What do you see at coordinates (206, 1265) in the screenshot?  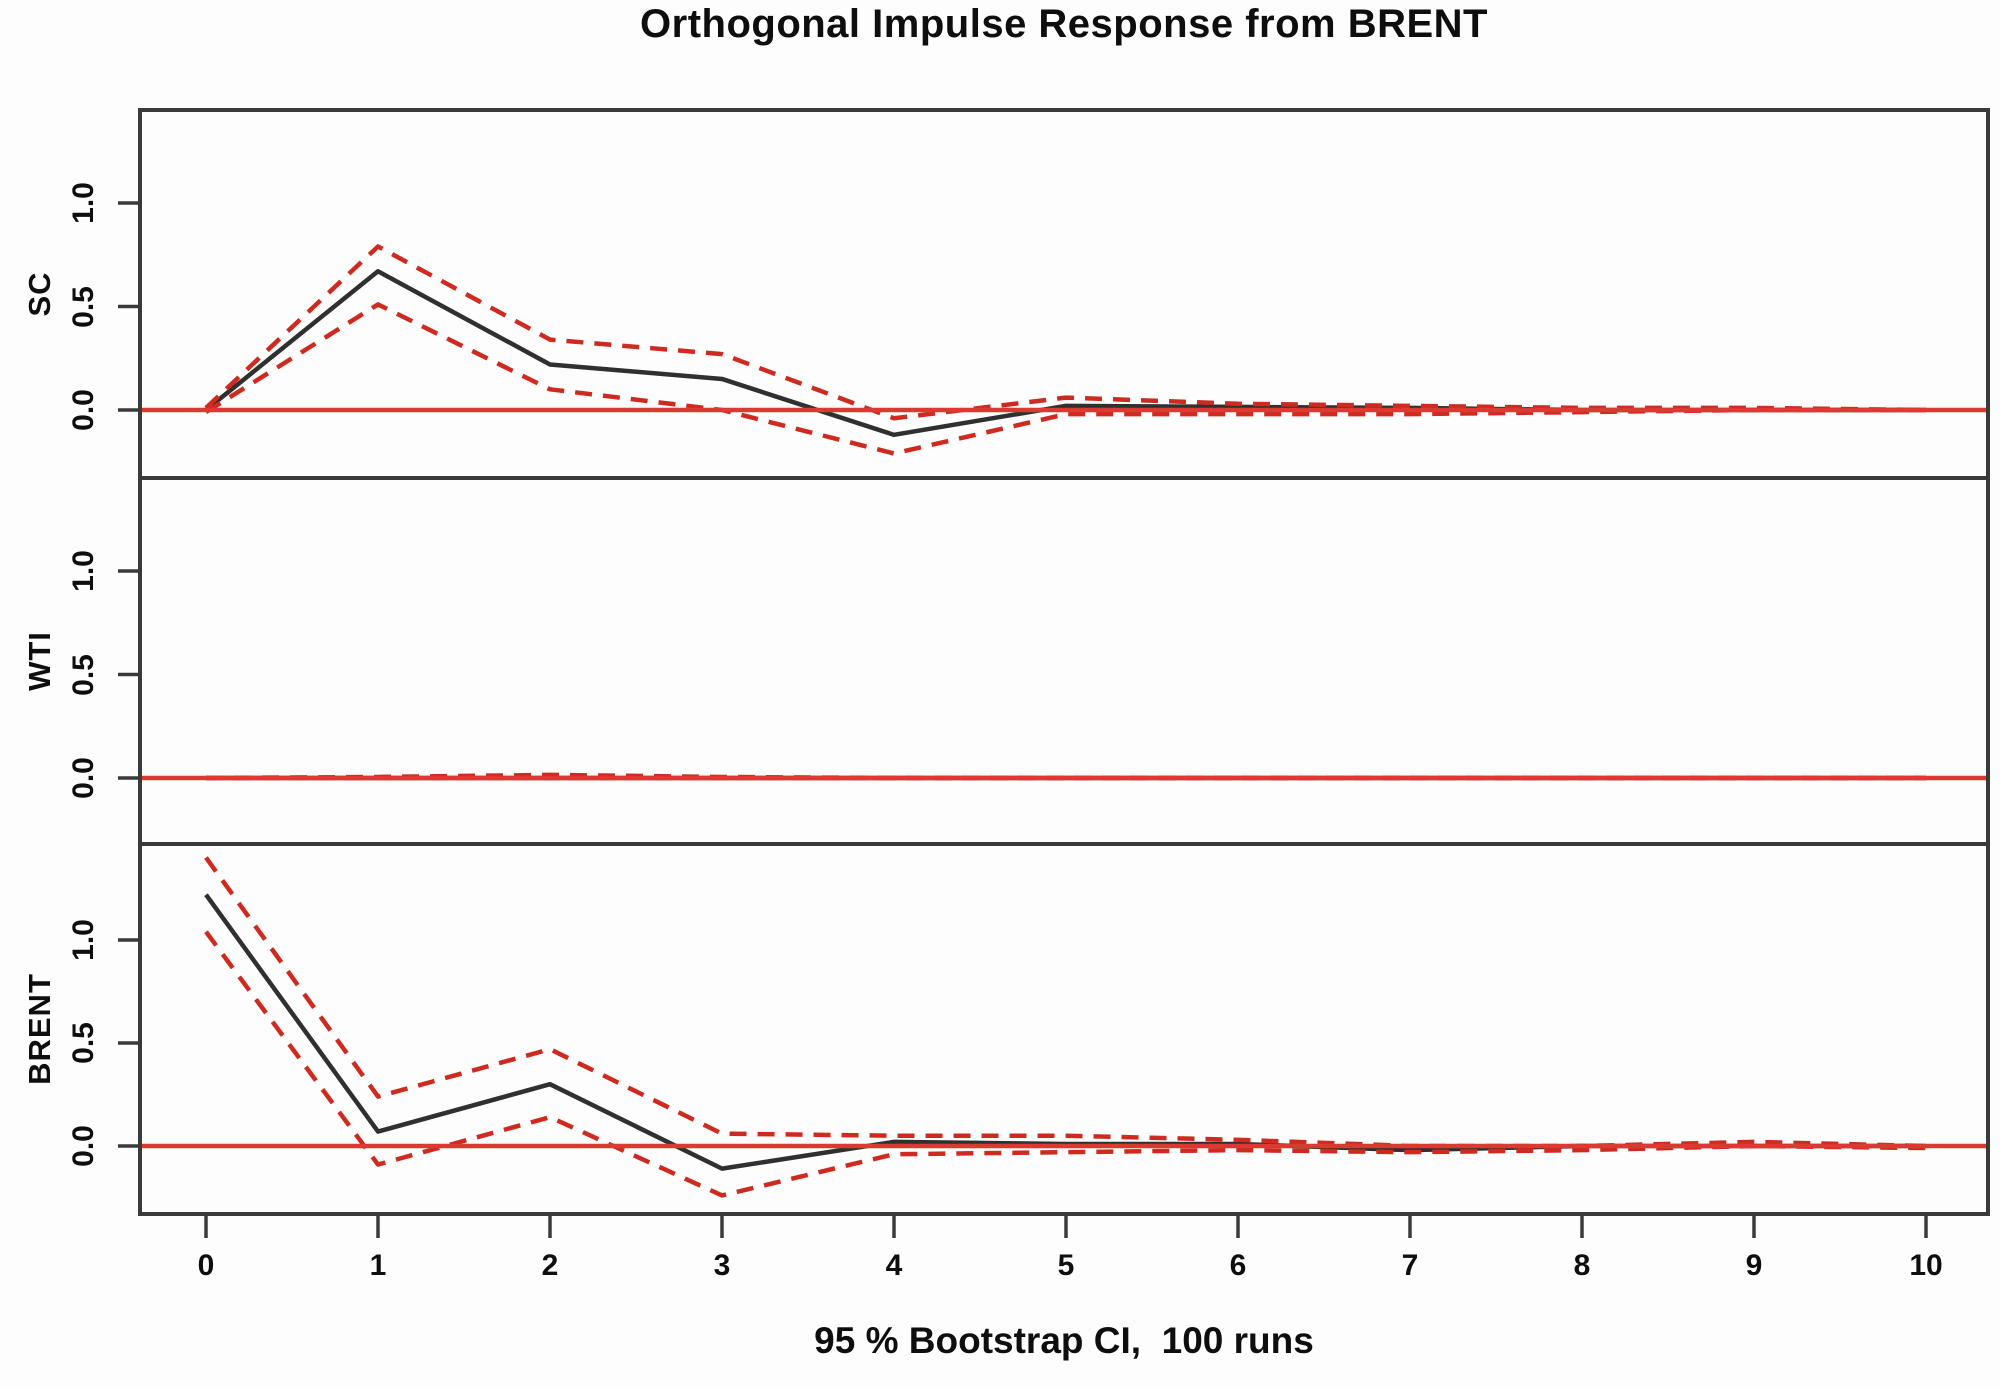 I see `x-tick-label-0: 0` at bounding box center [206, 1265].